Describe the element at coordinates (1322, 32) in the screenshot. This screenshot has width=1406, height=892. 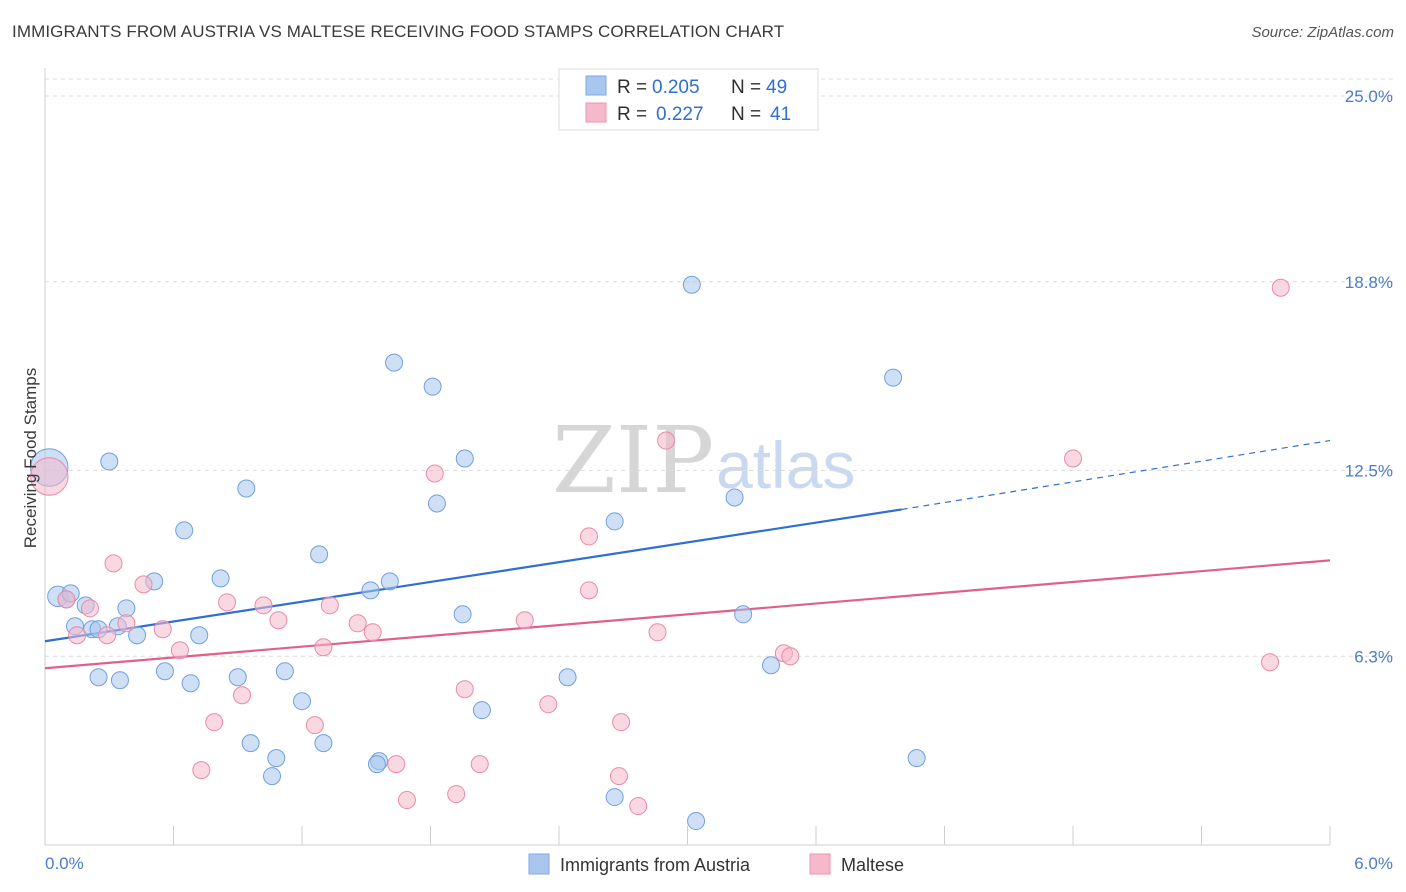
I see `source-label: Source: ZipAtlas.com` at that location.